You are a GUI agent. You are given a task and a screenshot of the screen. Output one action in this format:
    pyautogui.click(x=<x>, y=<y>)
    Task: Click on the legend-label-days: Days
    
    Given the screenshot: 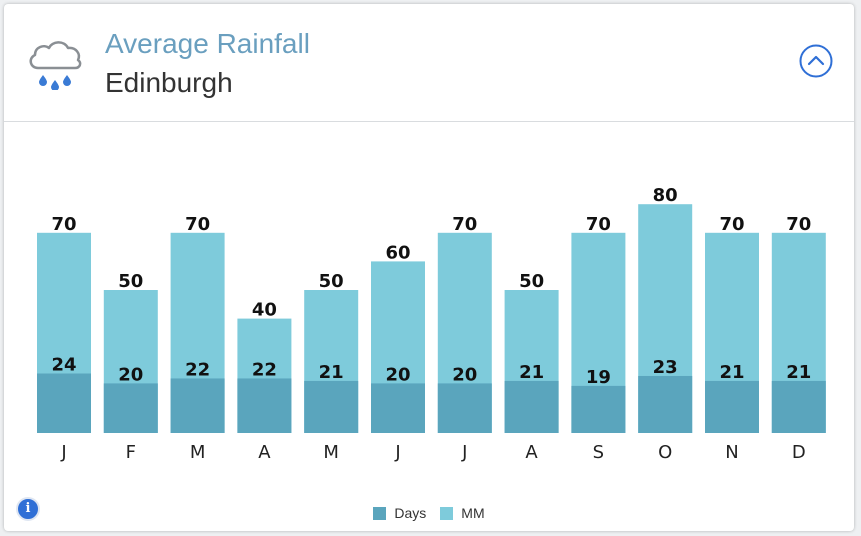 What is the action you would take?
    pyautogui.click(x=410, y=513)
    